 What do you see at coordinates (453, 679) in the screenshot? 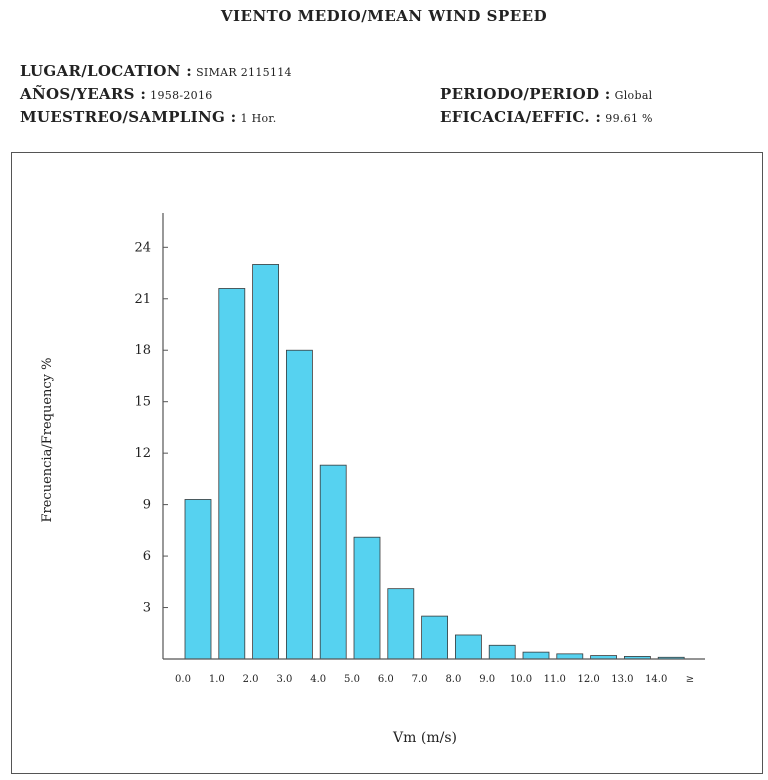
I see `x-tick-label: 8.0` at bounding box center [453, 679].